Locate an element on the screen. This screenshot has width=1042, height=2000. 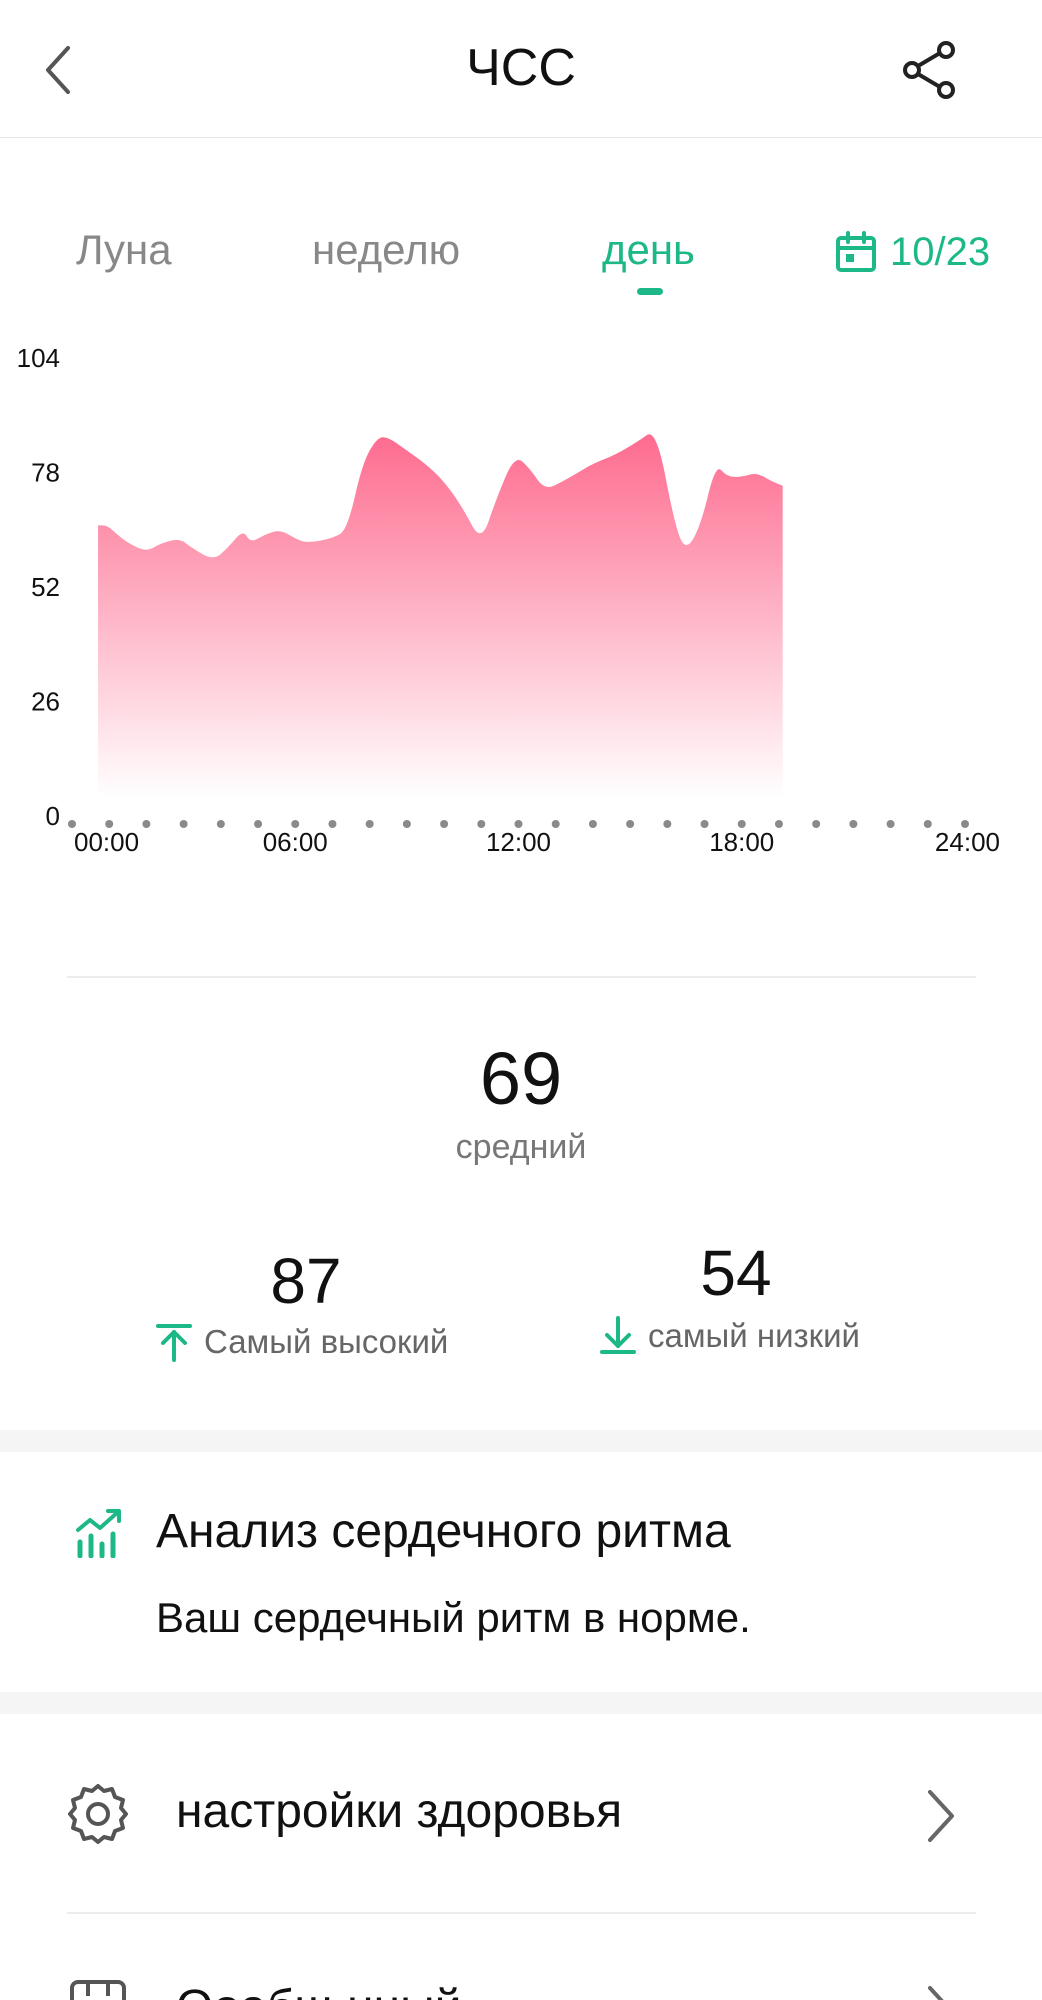
x-tick-label: 12:00 is located at coordinates (518, 842).